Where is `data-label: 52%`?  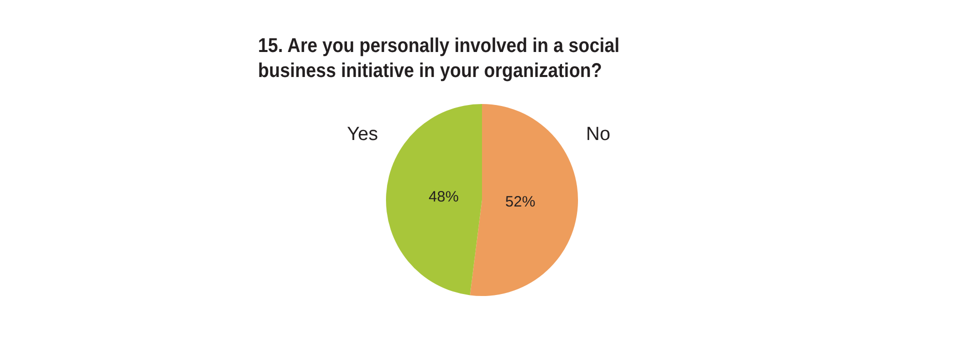
data-label: 52% is located at coordinates (520, 202).